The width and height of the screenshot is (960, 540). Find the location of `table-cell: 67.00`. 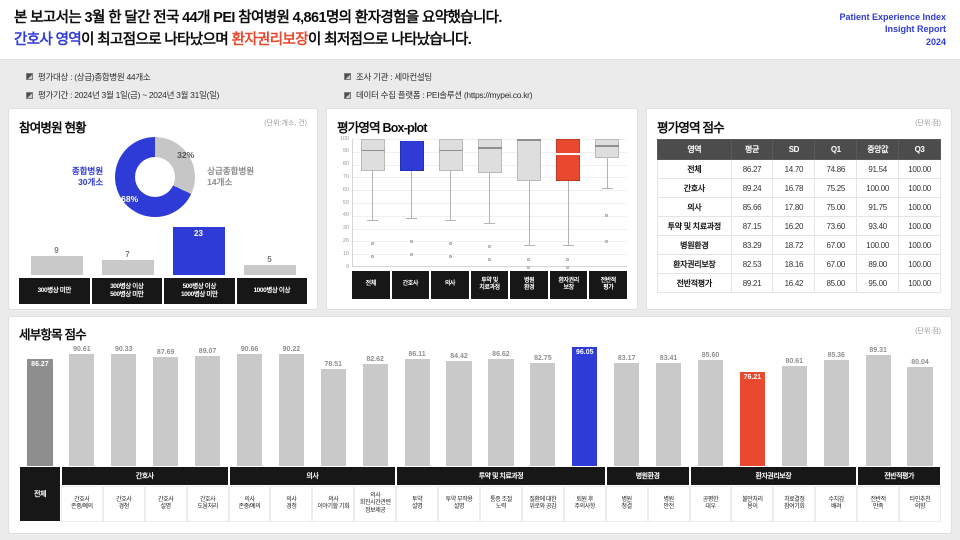

table-cell: 67.00 is located at coordinates (836, 245).